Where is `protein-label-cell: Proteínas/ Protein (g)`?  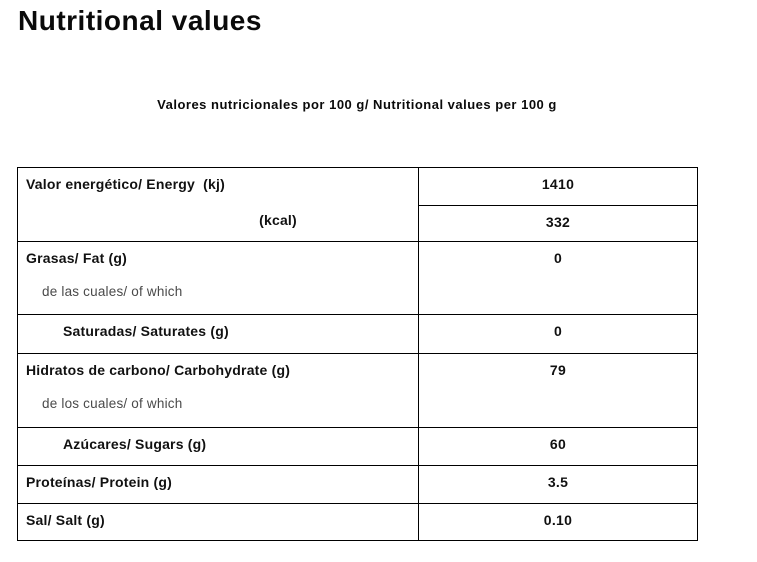 protein-label-cell: Proteínas/ Protein (g) is located at coordinates (218, 484).